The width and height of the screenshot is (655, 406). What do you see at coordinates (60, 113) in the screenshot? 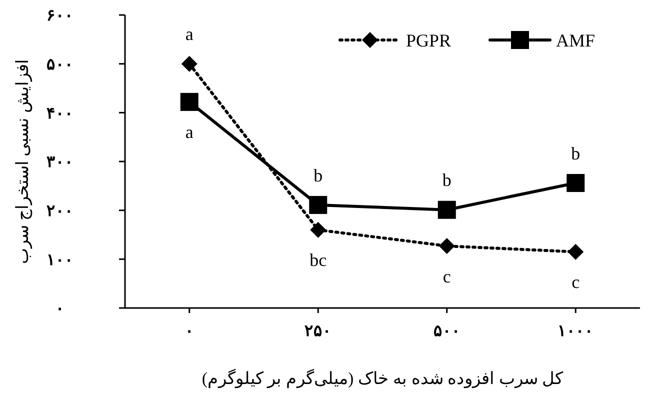
I see `y-tick-label: ۴۰۰` at bounding box center [60, 113].